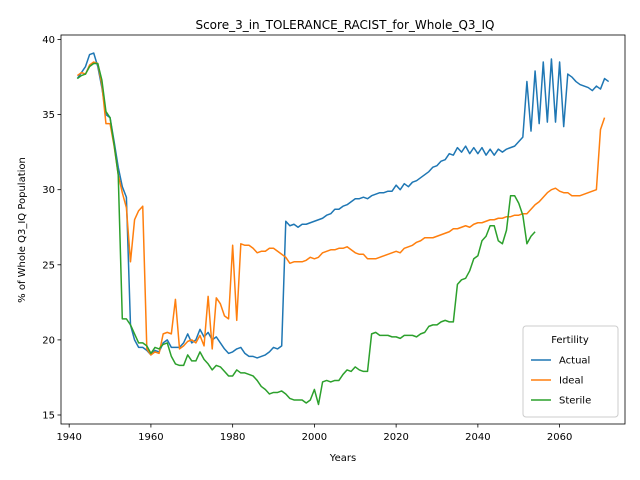 This screenshot has width=640, height=480. What do you see at coordinates (571, 381) in the screenshot?
I see `legend-label-ideal: Ideal` at bounding box center [571, 381].